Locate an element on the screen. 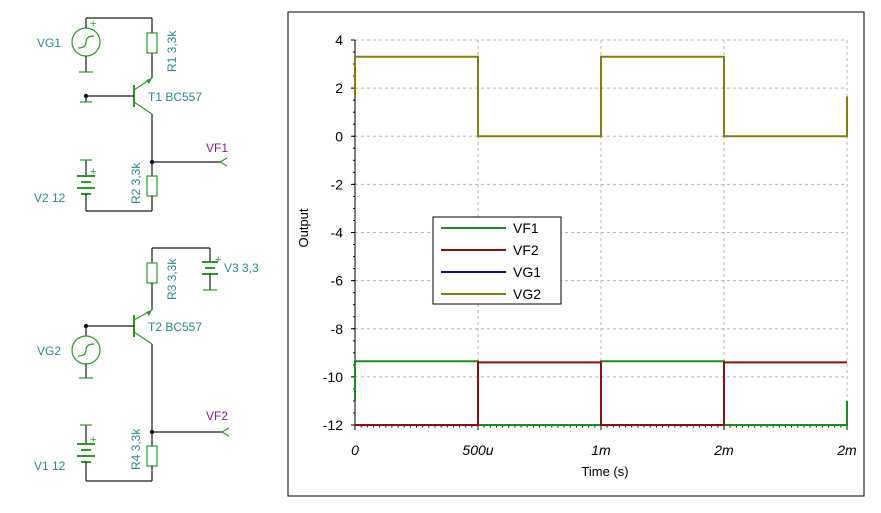  t2-label: T2 BC557 is located at coordinates (175, 327).